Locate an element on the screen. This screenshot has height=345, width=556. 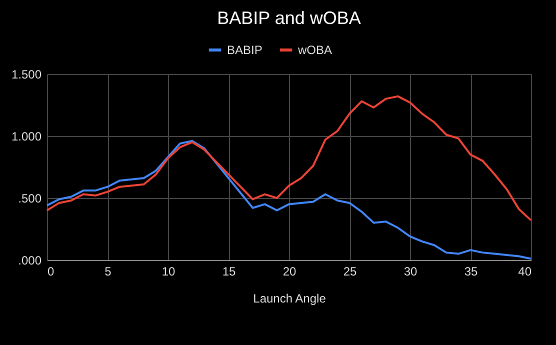
x-tick-label: 10 is located at coordinates (169, 271).